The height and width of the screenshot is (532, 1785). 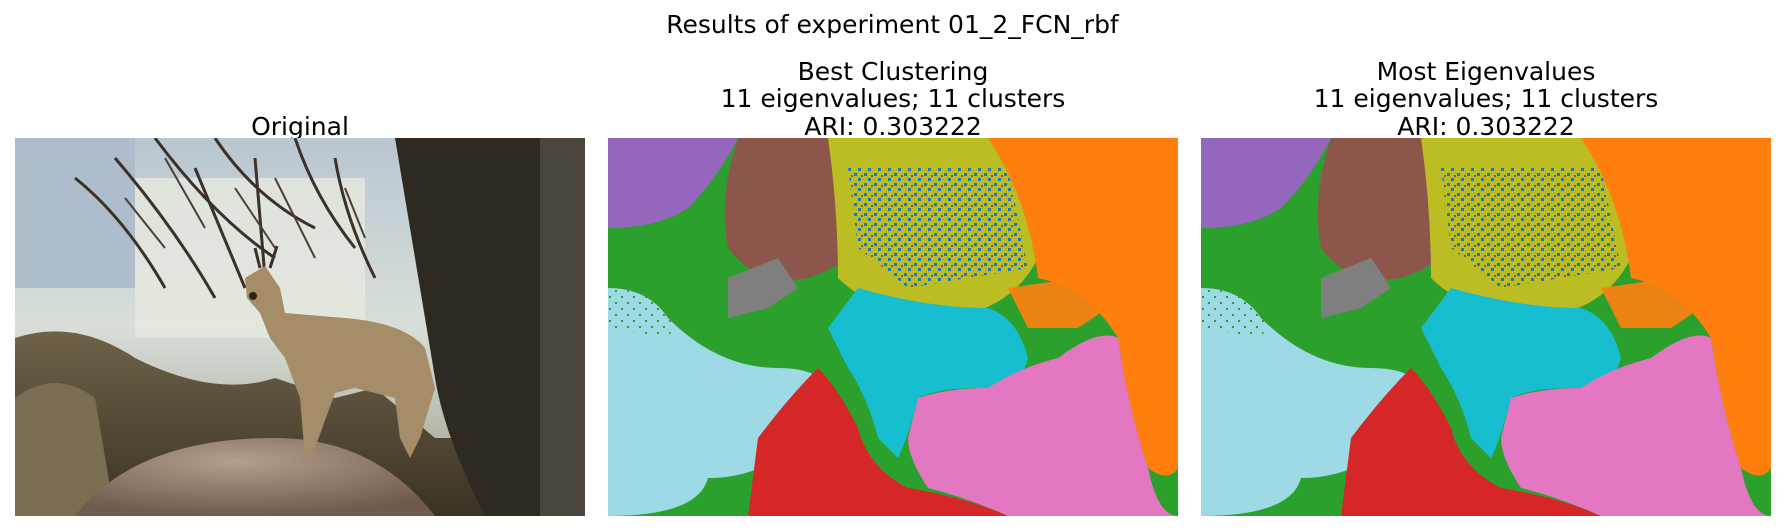 What do you see at coordinates (892, 24) in the screenshot?
I see `figure-suptitle: Results of experiment 01_2_FCN_rbf` at bounding box center [892, 24].